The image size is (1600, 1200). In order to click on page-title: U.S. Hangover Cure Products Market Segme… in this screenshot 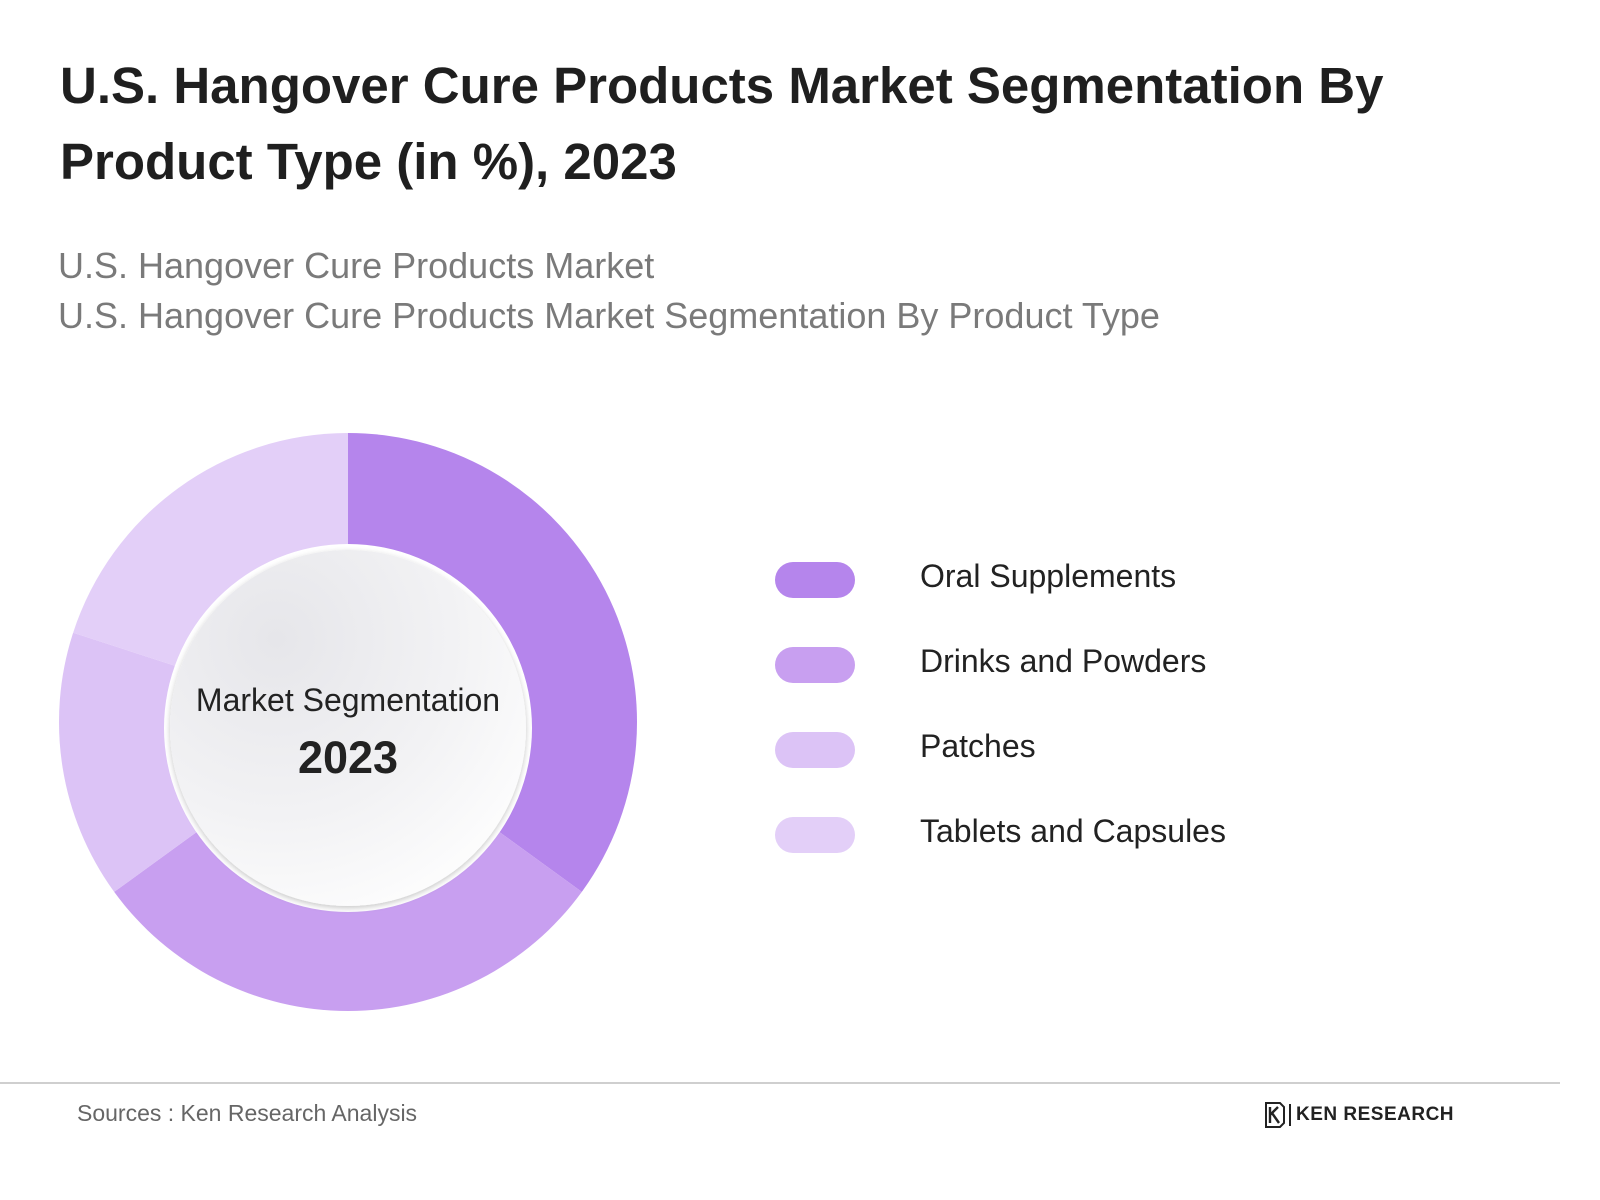, I will do `click(722, 123)`.